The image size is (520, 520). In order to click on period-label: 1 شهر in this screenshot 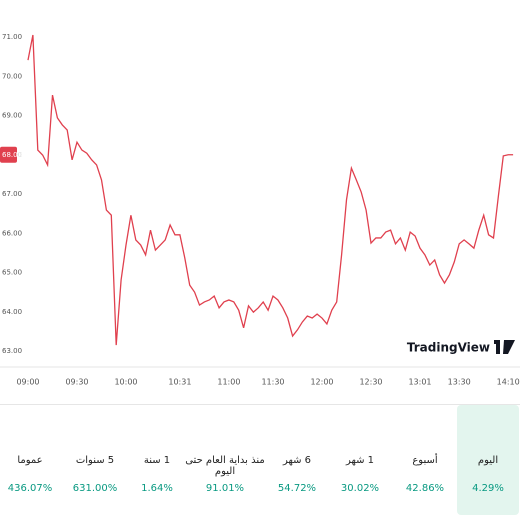, I will do `click(360, 460)`.